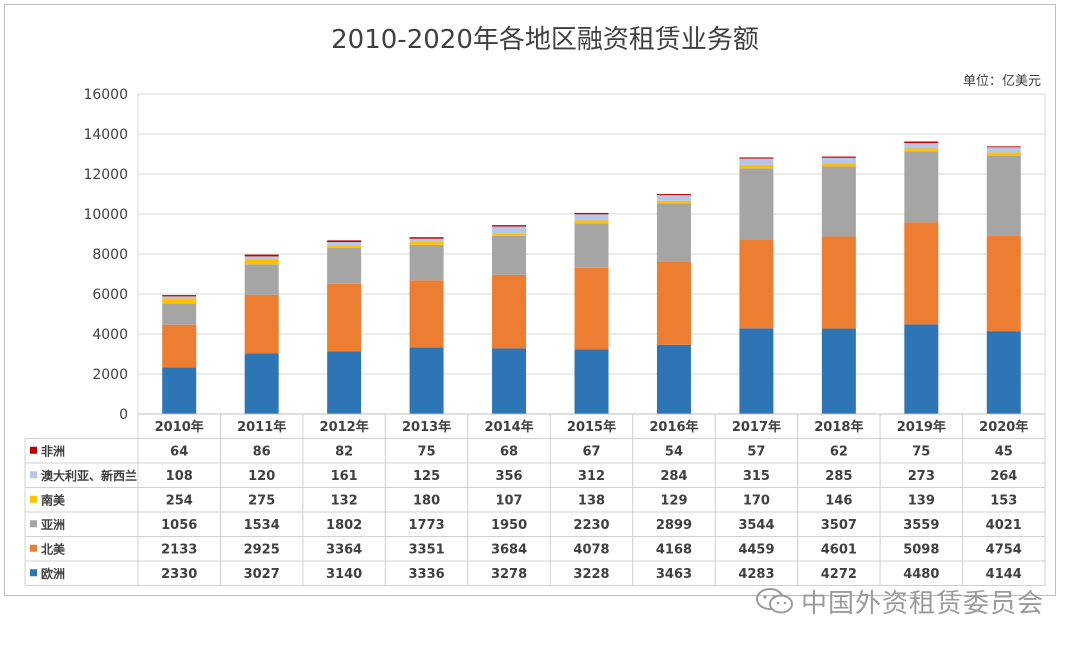  What do you see at coordinates (53, 500) in the screenshot?
I see `legend-series-name: 南美` at bounding box center [53, 500].